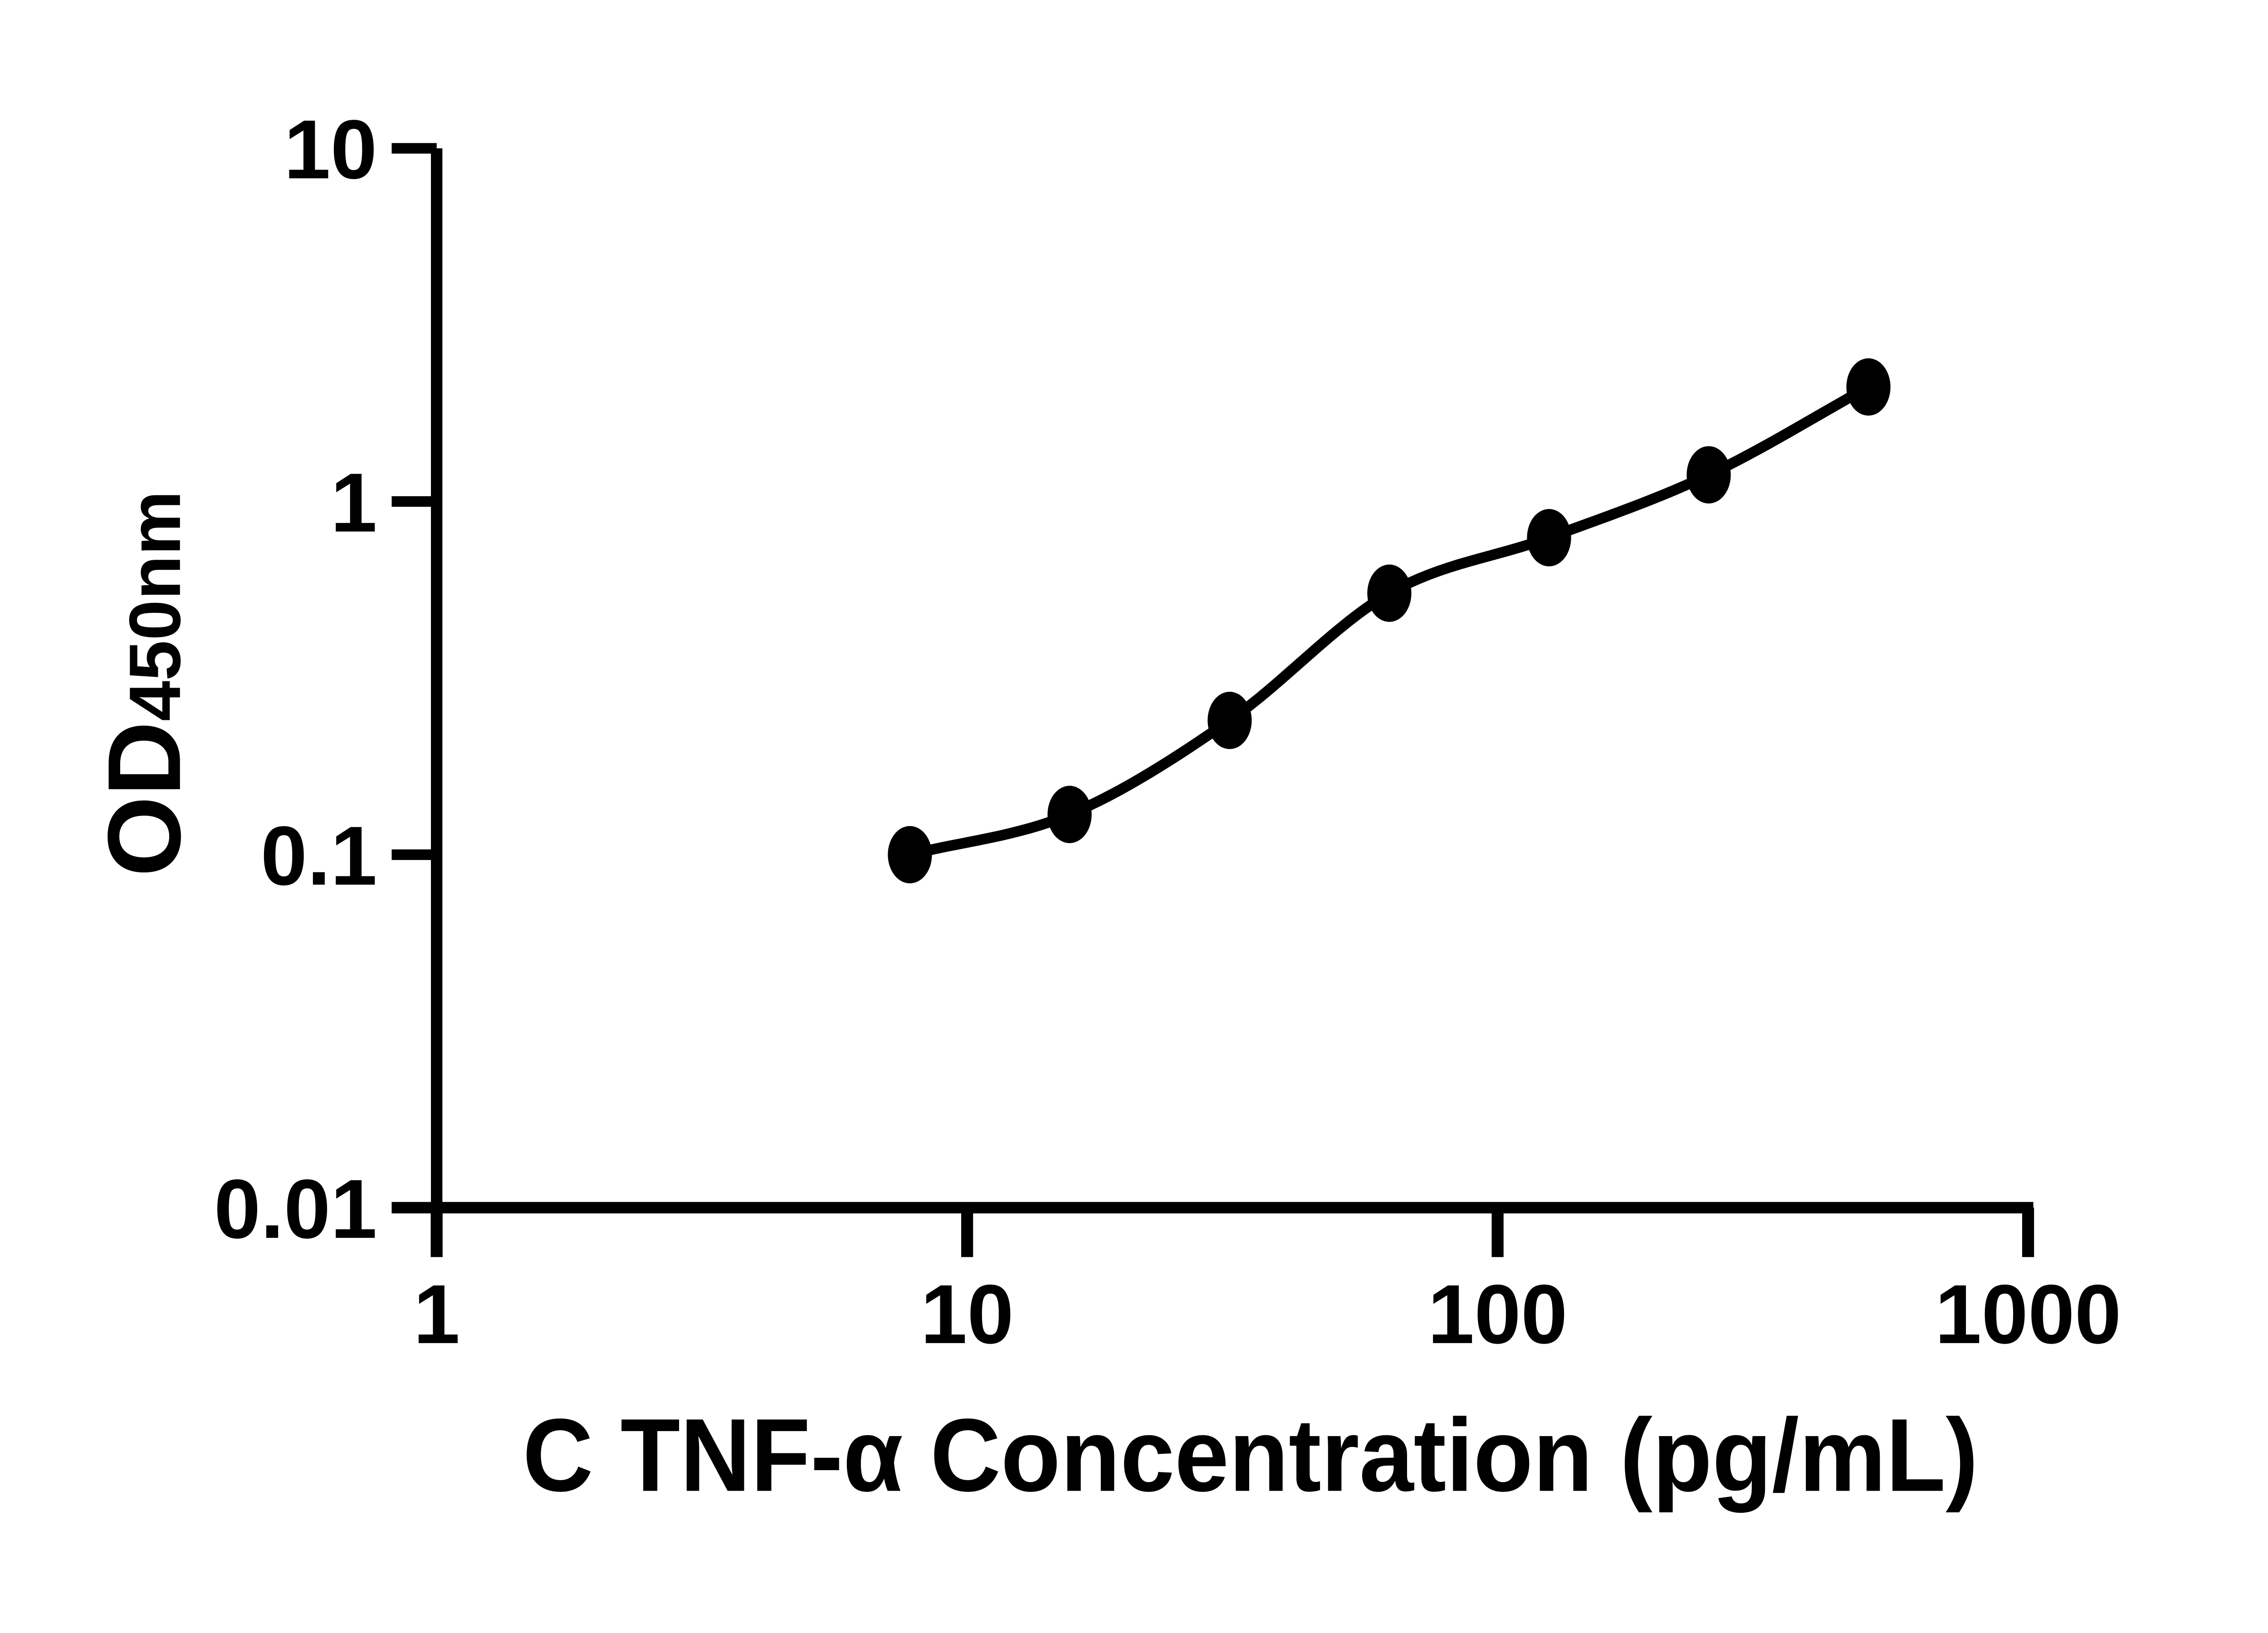  I want to click on data-points, so click(1390, 621).